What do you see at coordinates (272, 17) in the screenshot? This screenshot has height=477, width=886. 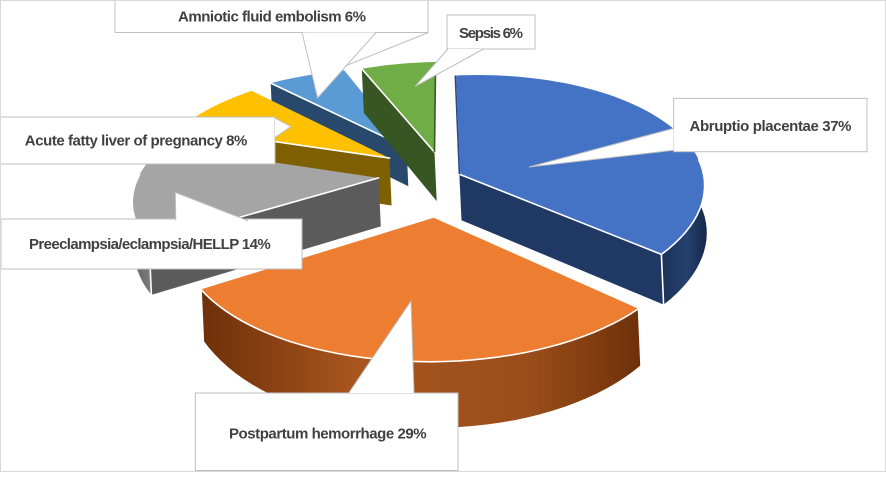 I see `svg-text: Amniotic fluid embolism 6%` at bounding box center [272, 17].